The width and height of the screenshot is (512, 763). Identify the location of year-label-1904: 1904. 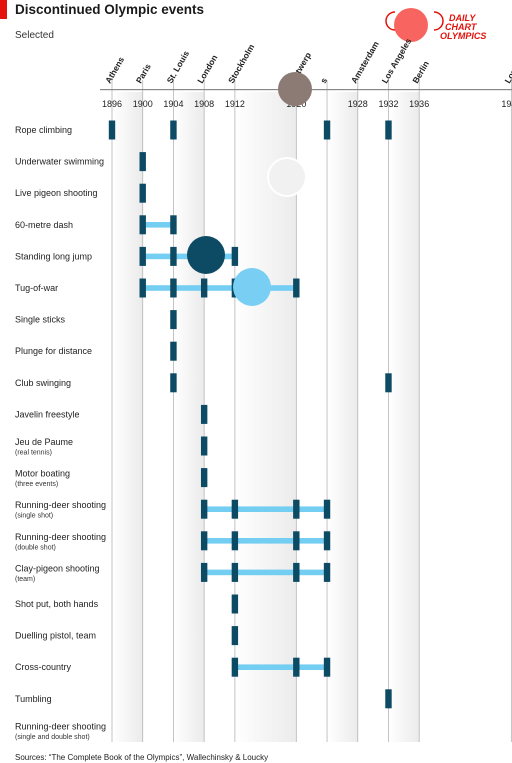
(173, 104).